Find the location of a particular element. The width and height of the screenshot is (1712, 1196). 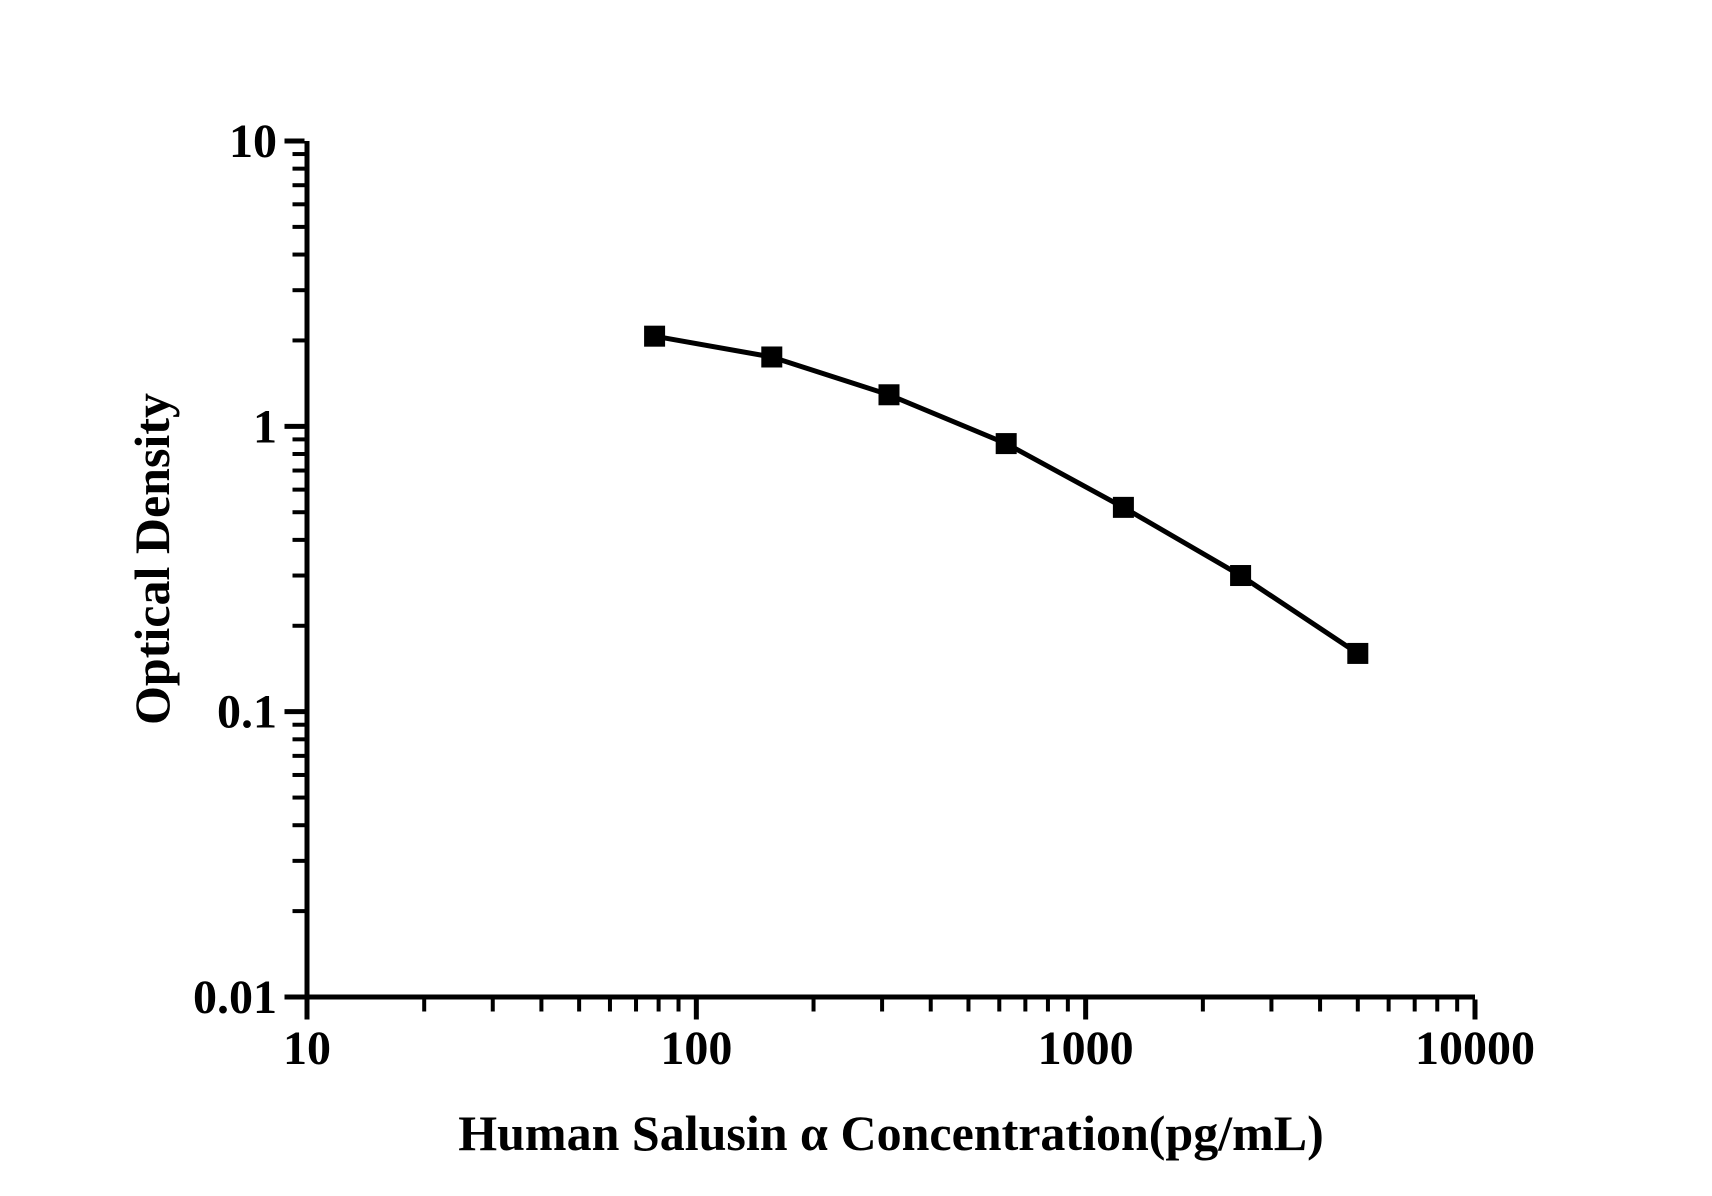

x-tick-label: 1000 is located at coordinates (1086, 1048).